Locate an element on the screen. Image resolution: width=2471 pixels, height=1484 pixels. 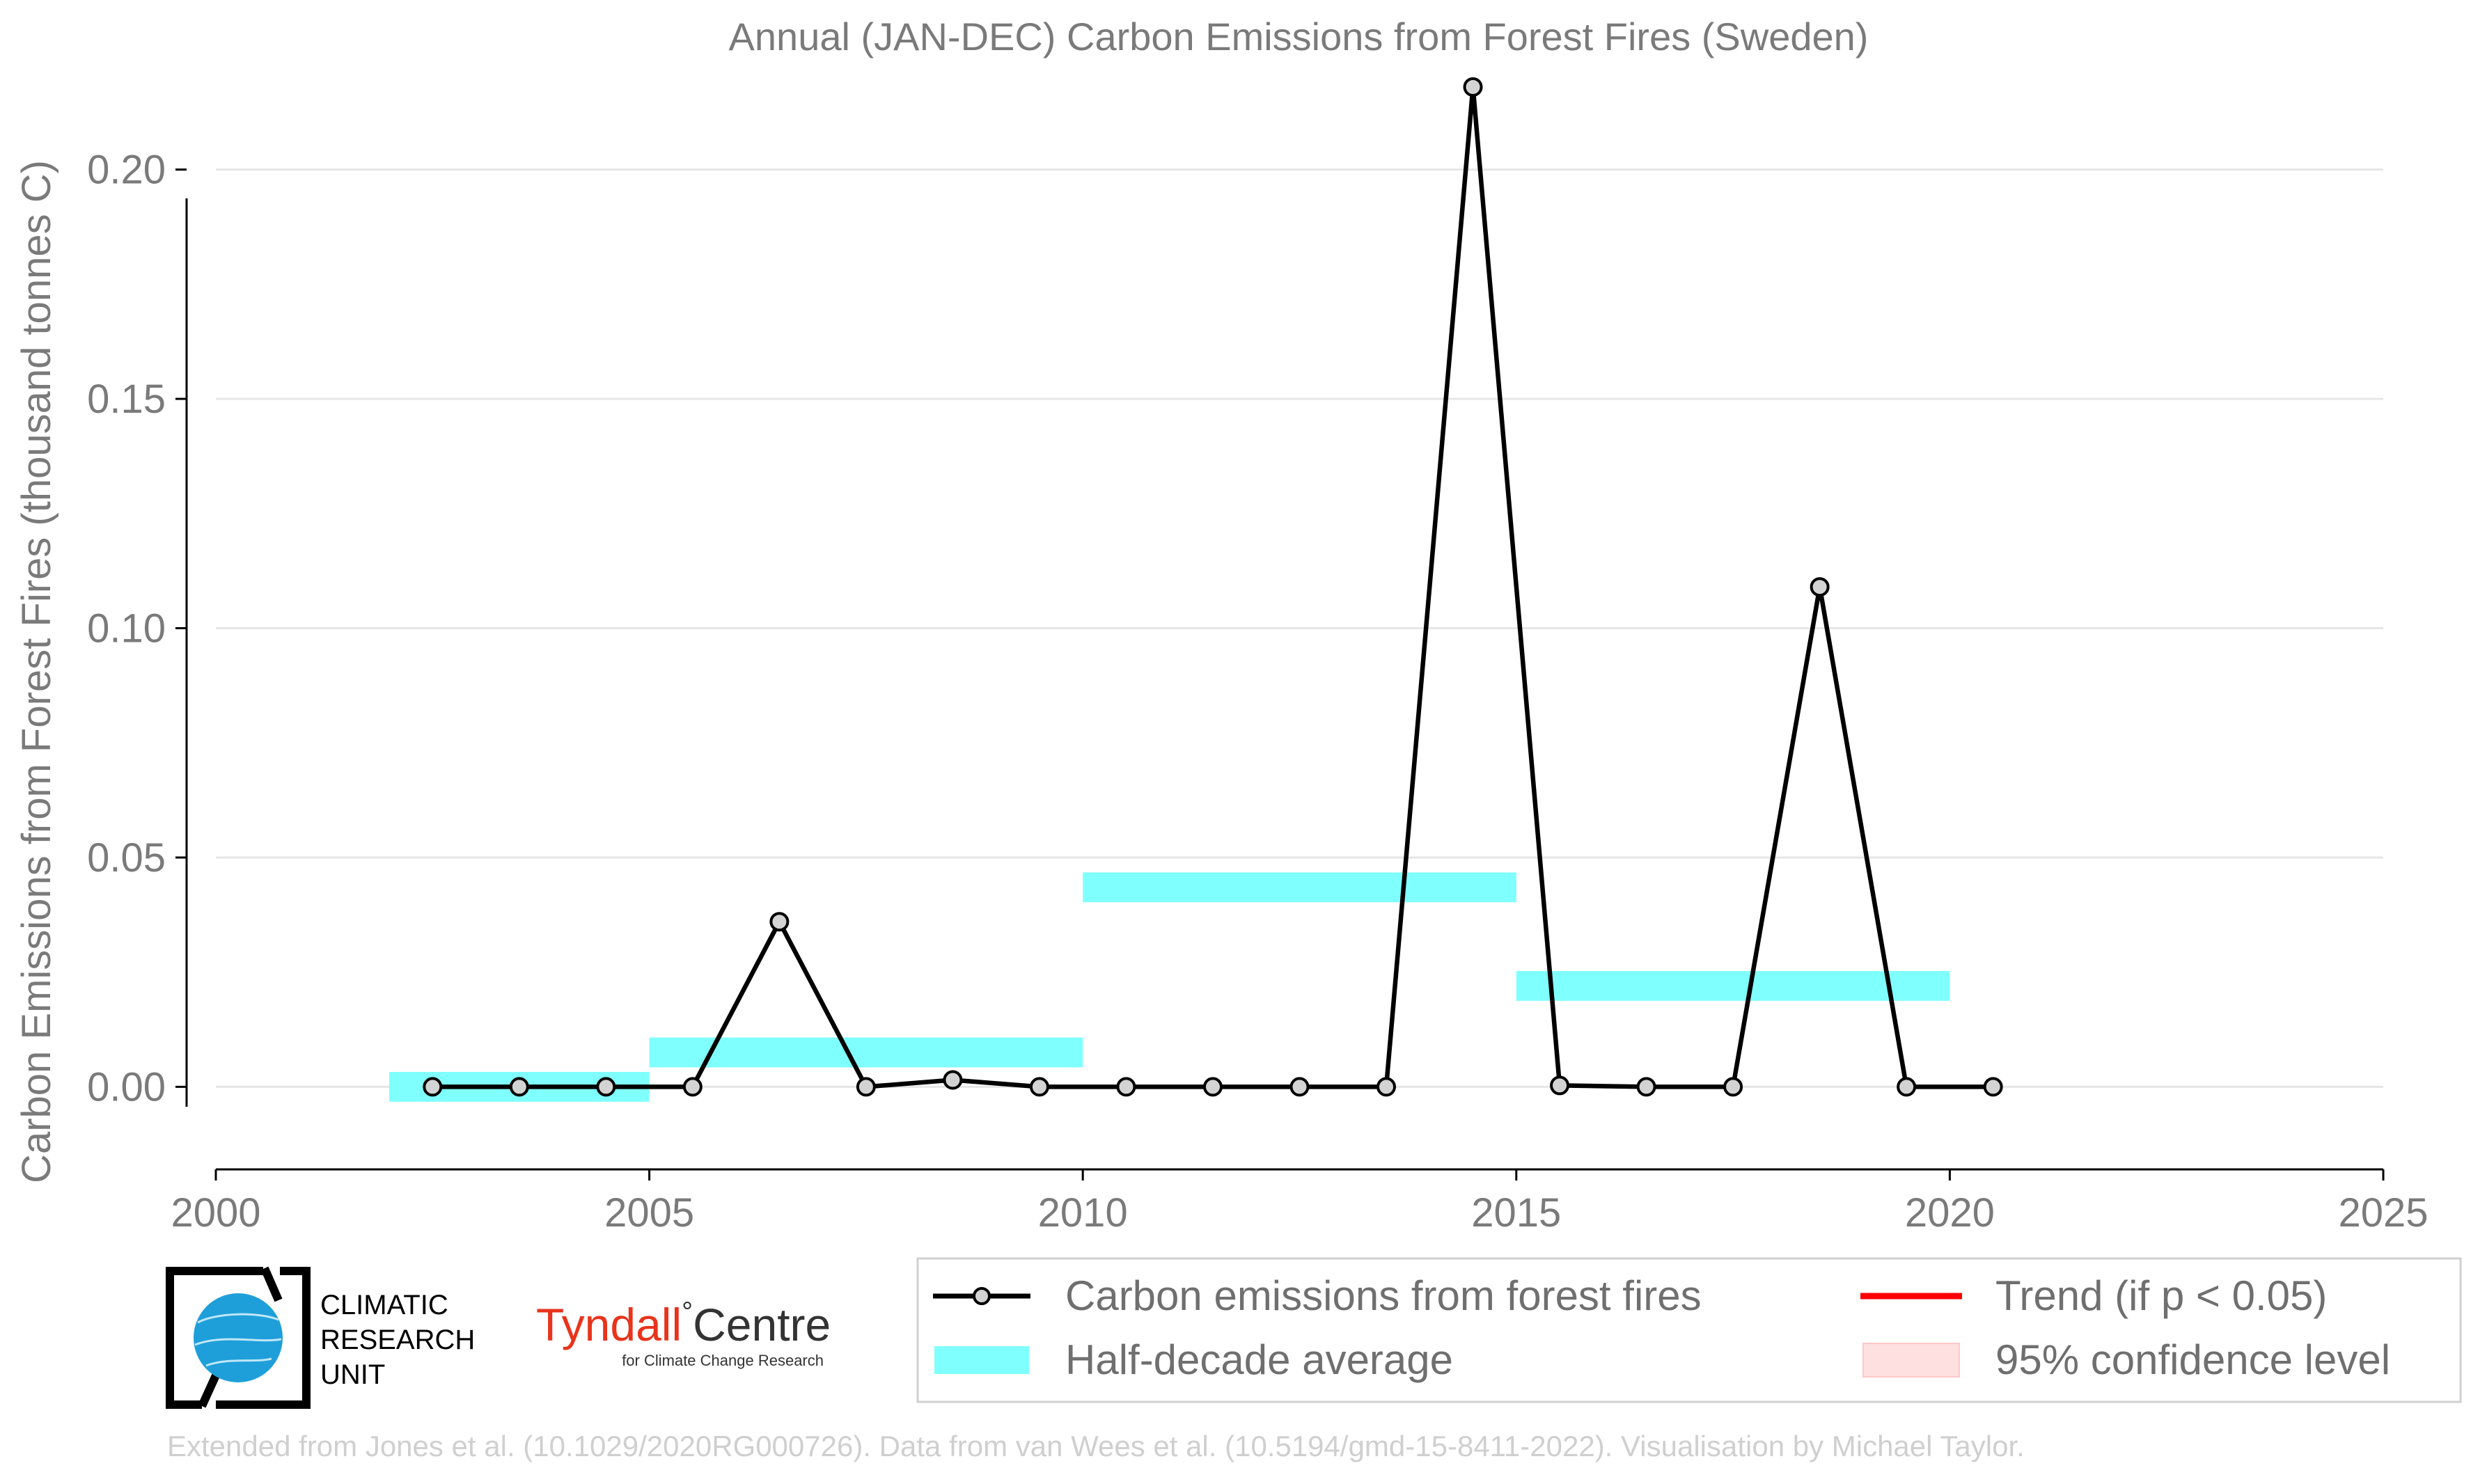
legend-label-trend: Trend (if p < 0.05) is located at coordinates (2161, 1295).